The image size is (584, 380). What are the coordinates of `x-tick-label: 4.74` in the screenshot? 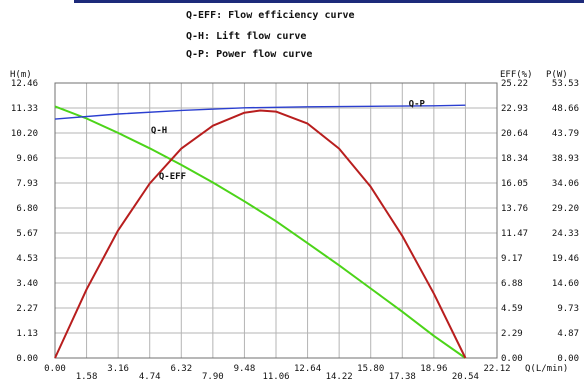 It's located at (150, 376).